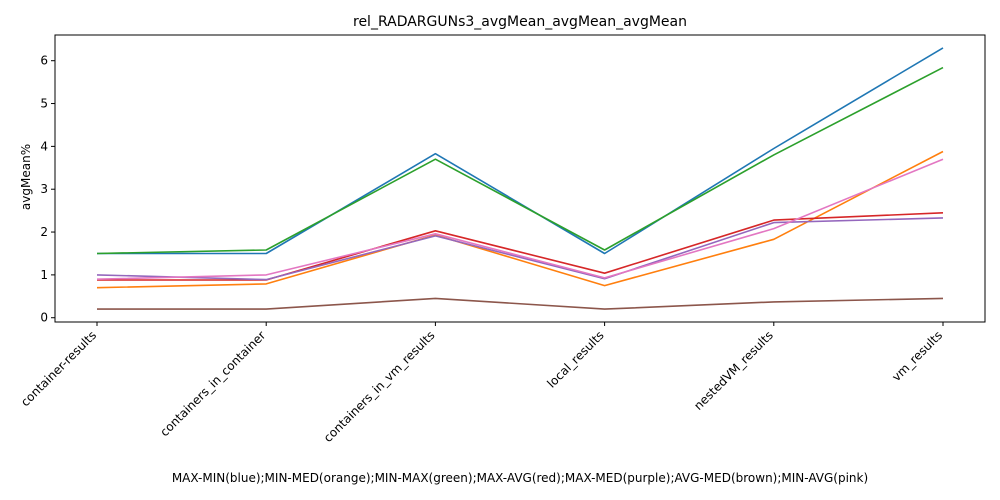  I want to click on y-tick-label: 4, so click(44, 146).